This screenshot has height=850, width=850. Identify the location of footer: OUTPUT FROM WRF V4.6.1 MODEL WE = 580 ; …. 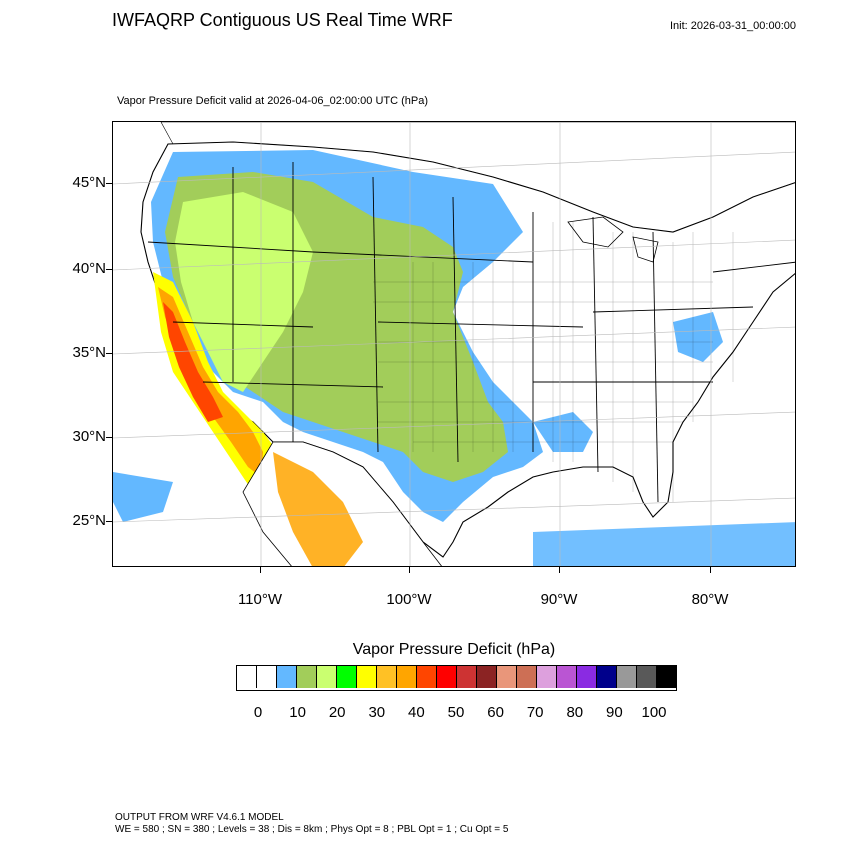
(311, 824).